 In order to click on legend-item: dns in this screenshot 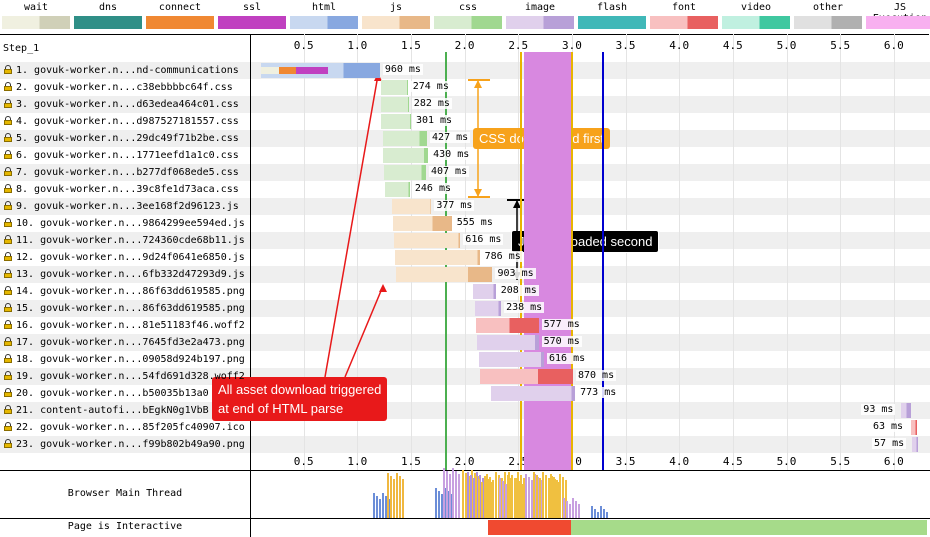, I will do `click(108, 17)`.